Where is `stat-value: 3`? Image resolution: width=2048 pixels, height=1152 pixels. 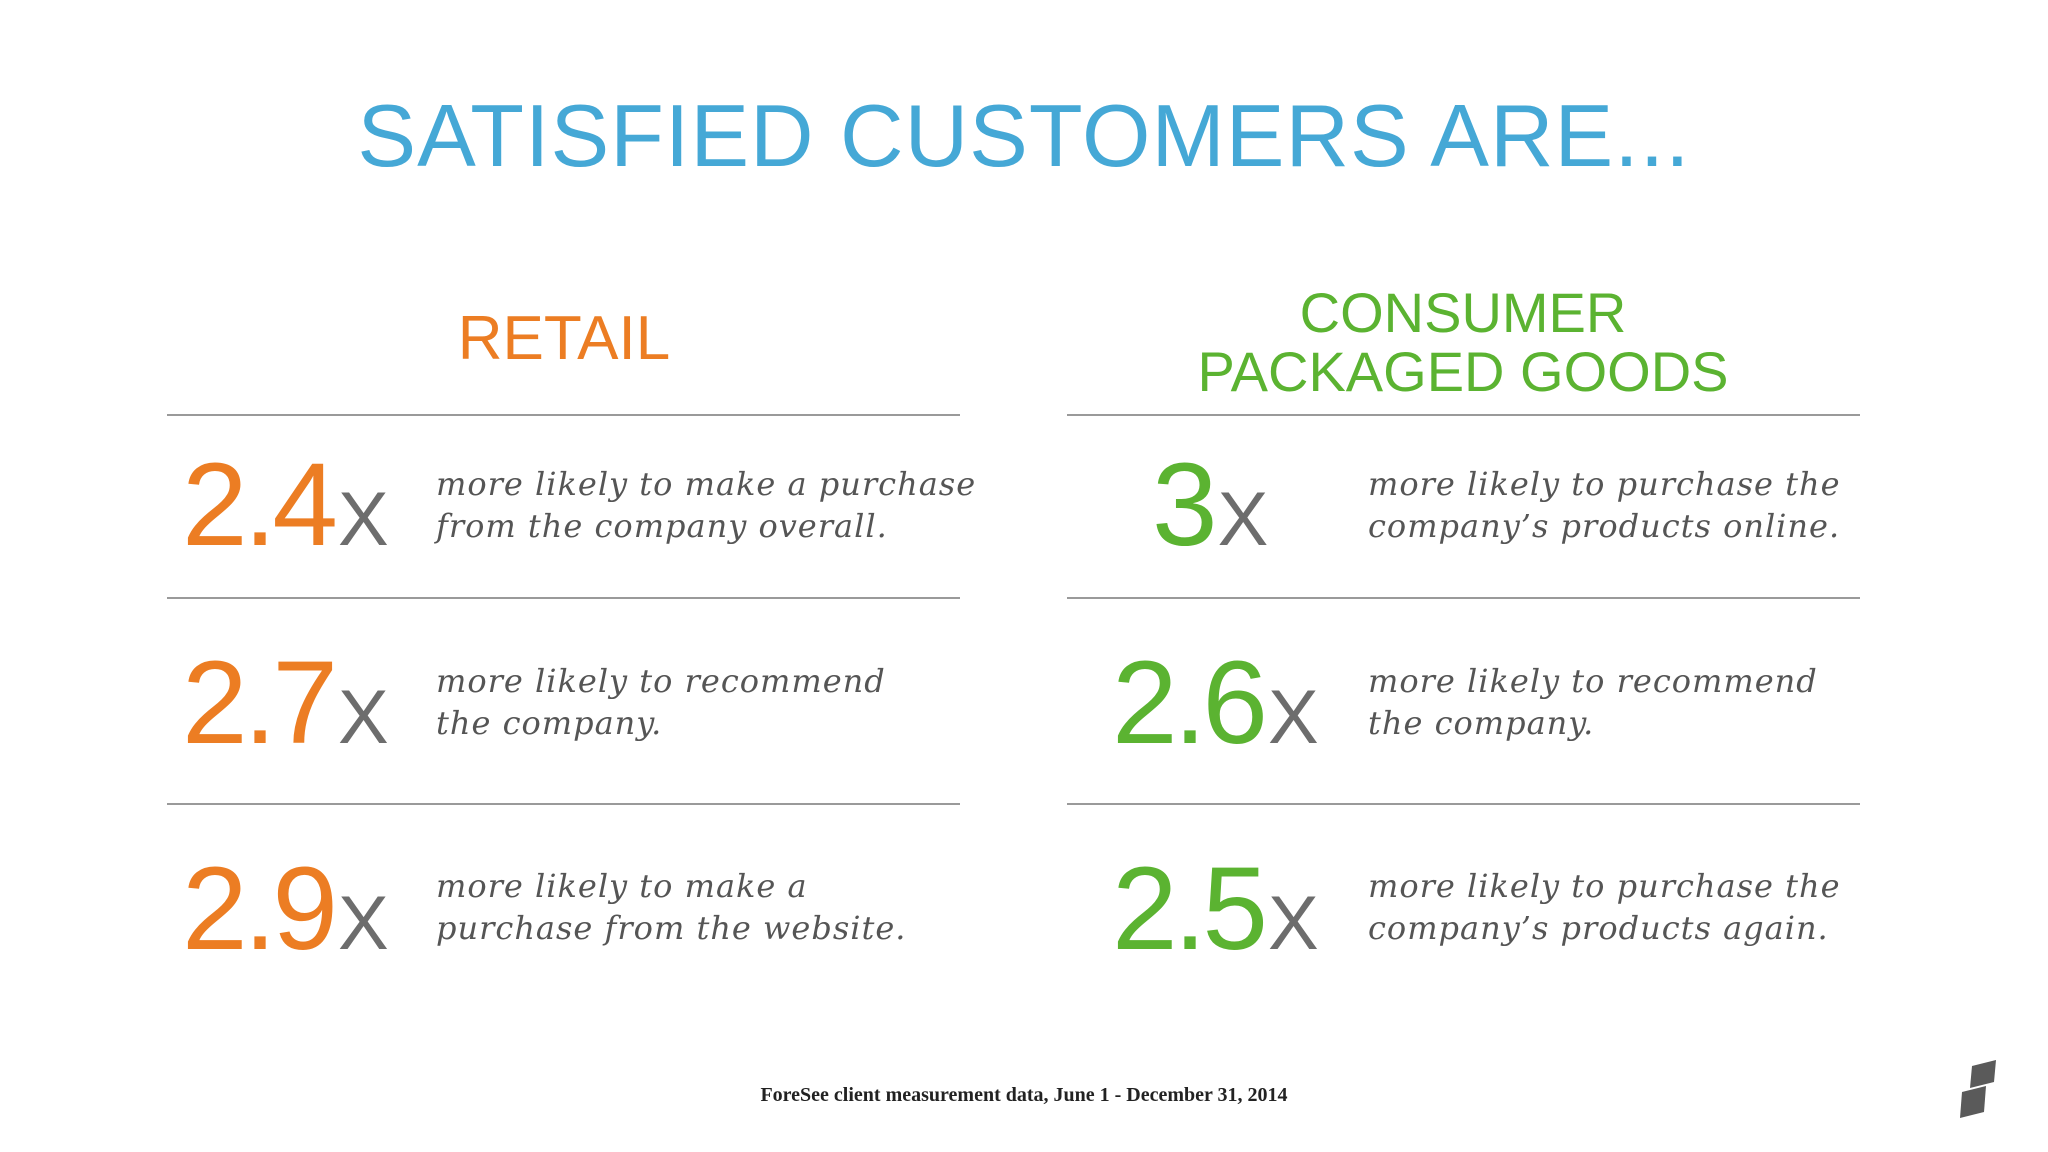
stat-value: 3 is located at coordinates (1185, 505).